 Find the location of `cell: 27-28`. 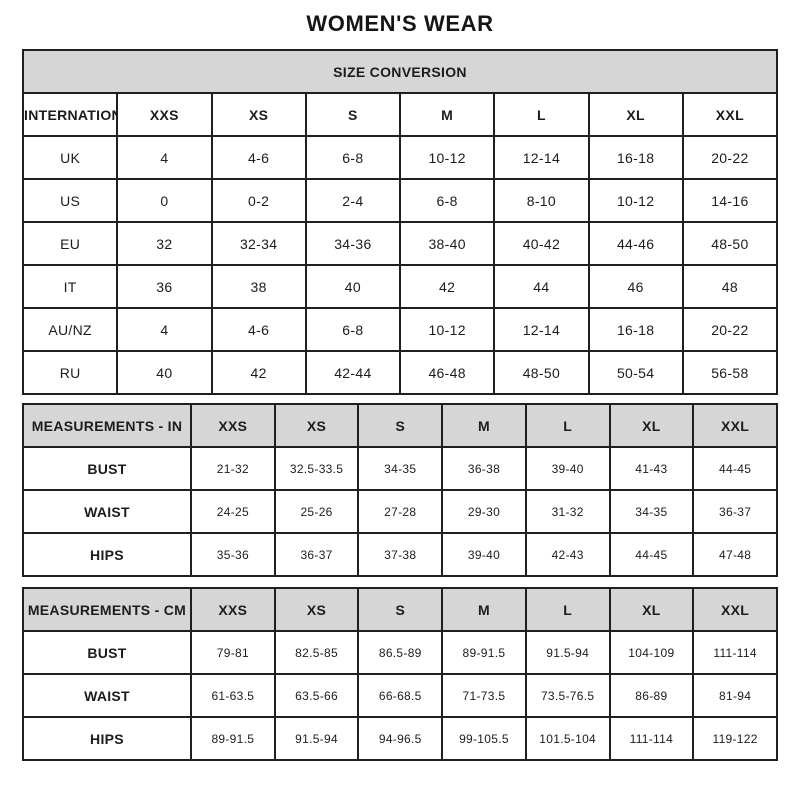

cell: 27-28 is located at coordinates (400, 511).